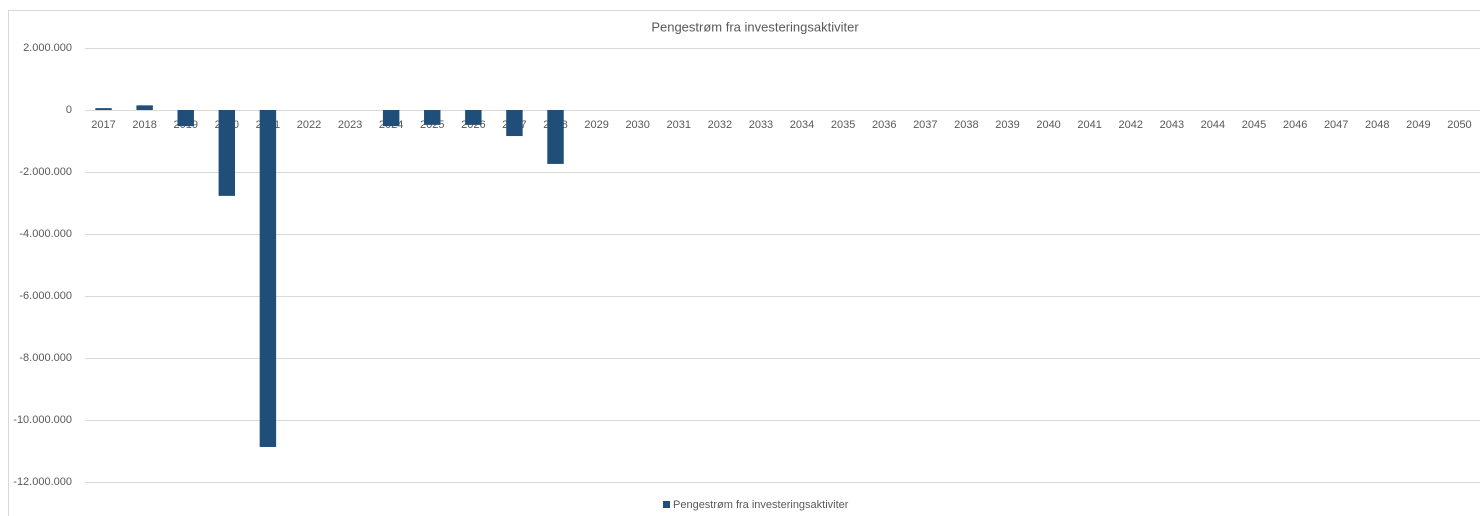 This screenshot has height=516, width=1480. Describe the element at coordinates (1048, 125) in the screenshot. I see `x-tick-label: 2040` at that location.